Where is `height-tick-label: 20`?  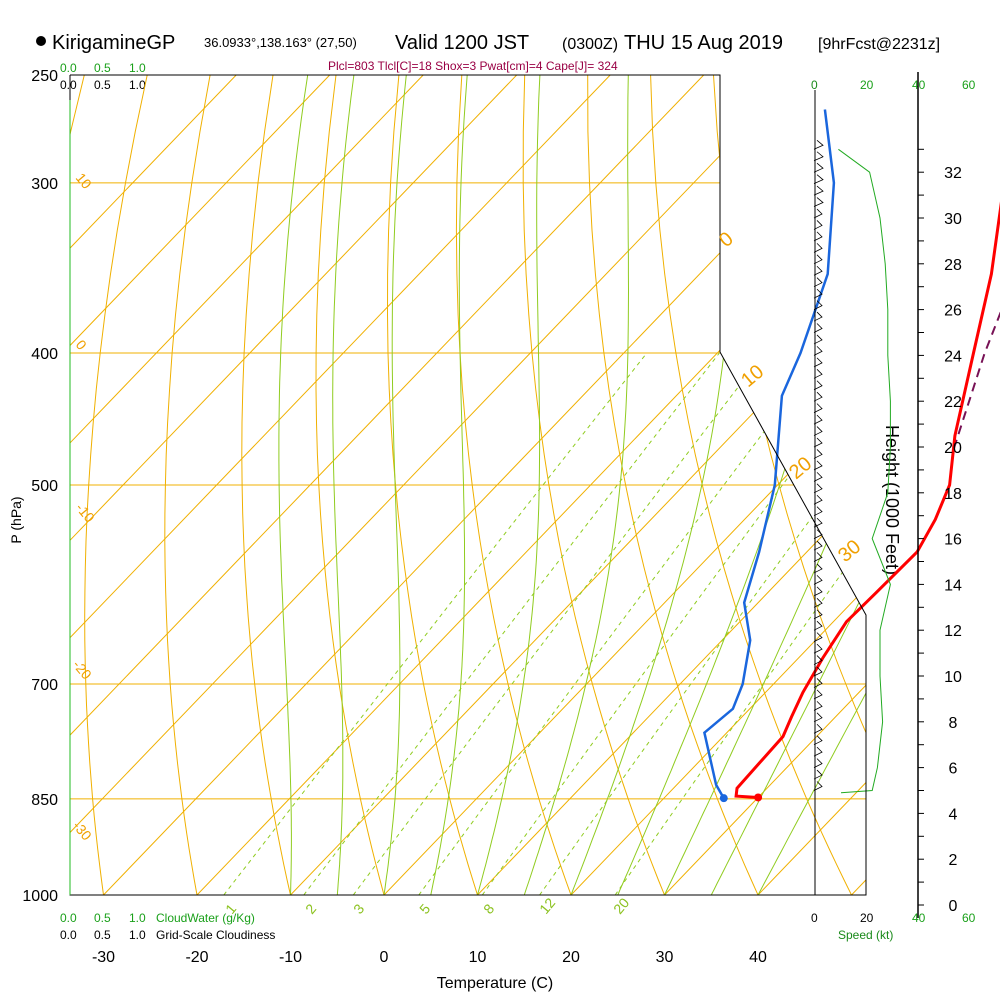
height-tick-label: 20 is located at coordinates (953, 448).